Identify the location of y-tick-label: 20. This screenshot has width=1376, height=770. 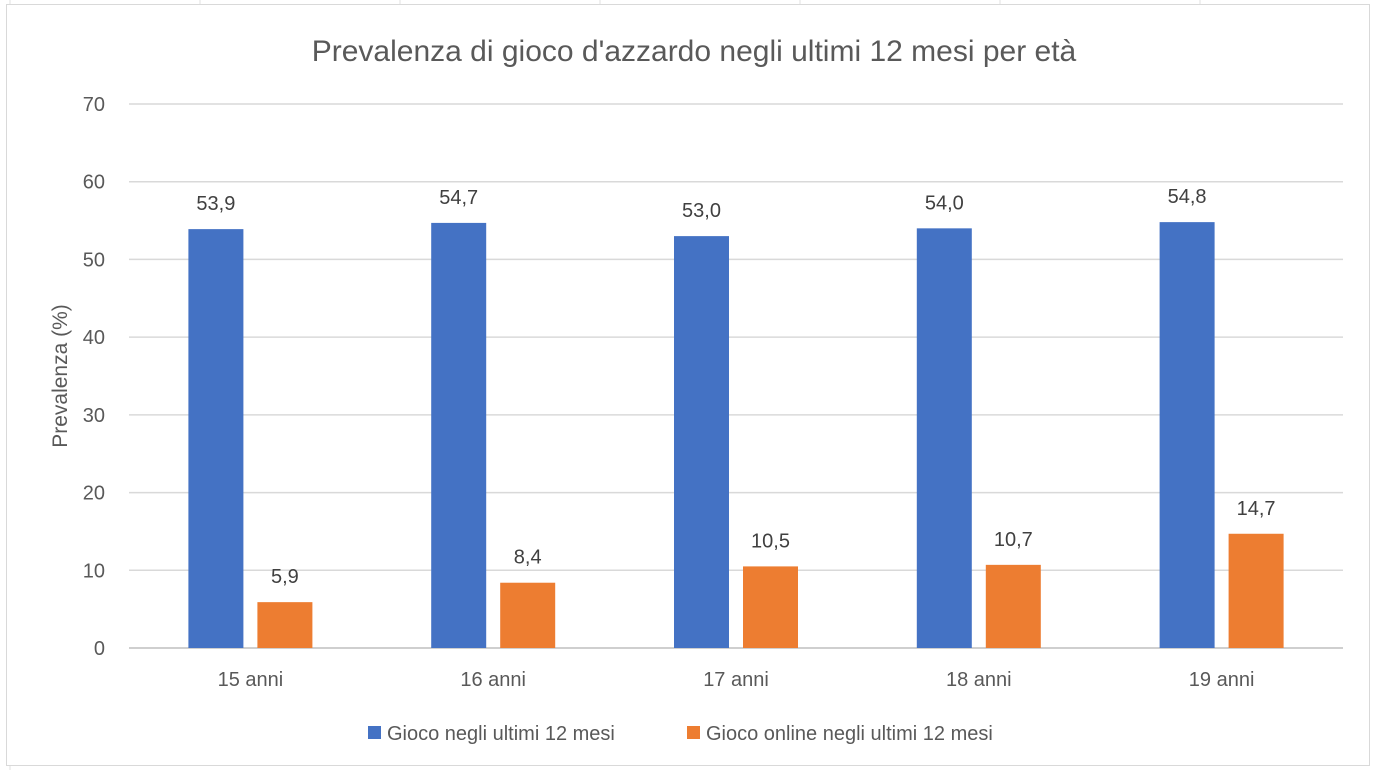
(94, 494).